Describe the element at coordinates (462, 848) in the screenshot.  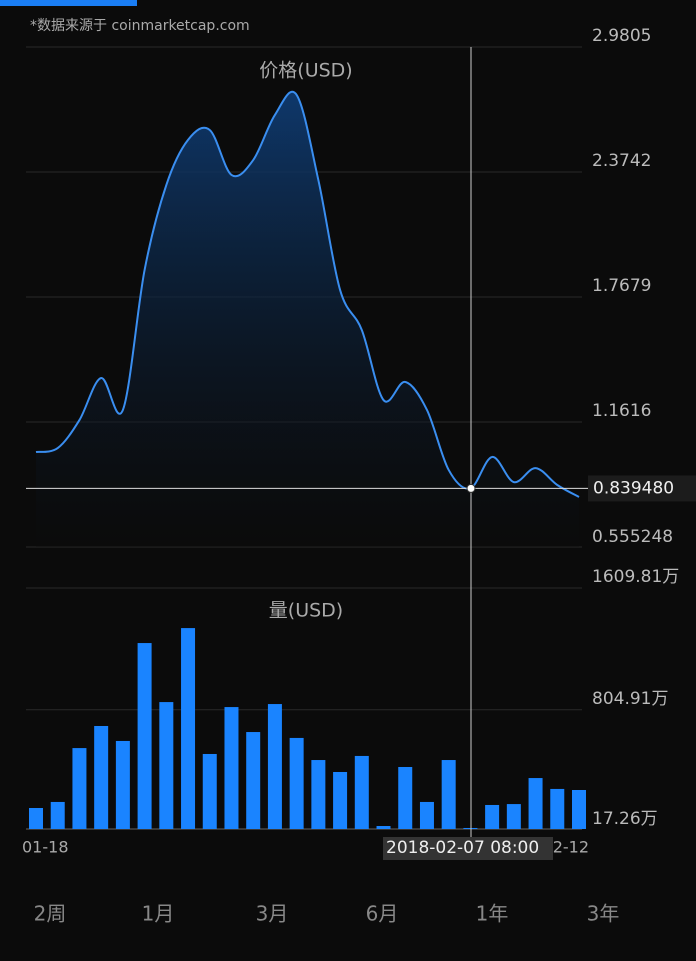
I see `crosshair-date: 2018-02-07 08:00` at that location.